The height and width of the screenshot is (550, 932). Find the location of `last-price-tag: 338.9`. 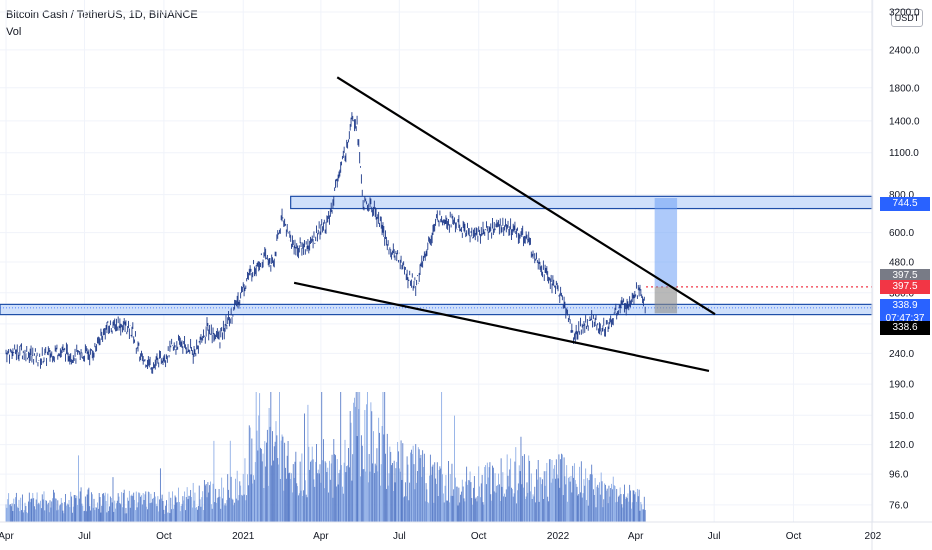

last-price-tag: 338.9 is located at coordinates (905, 305).